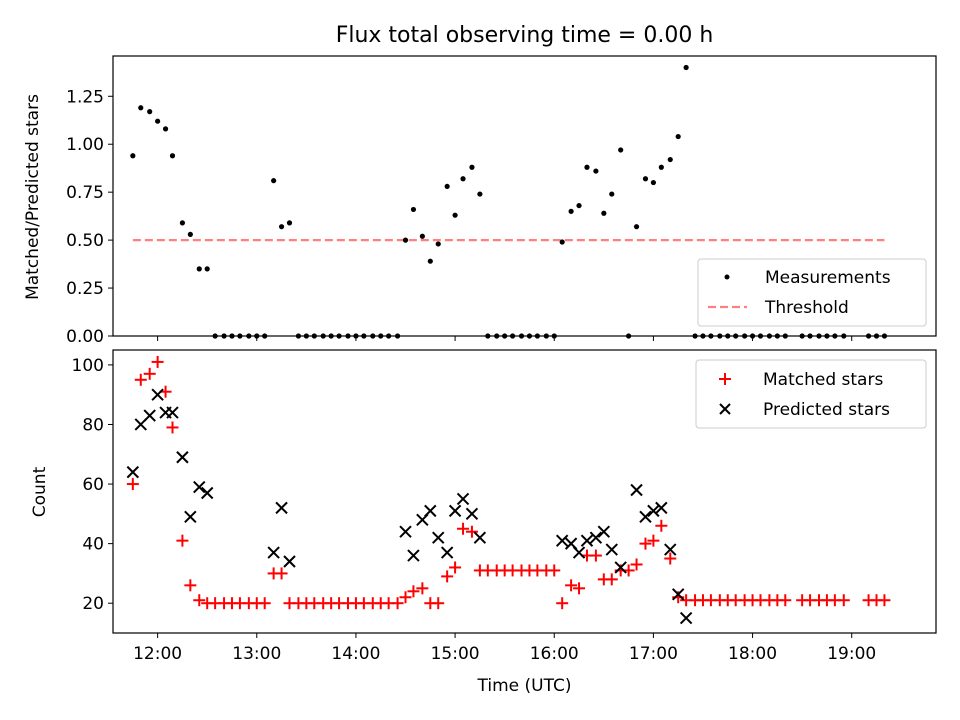 This screenshot has width=960, height=720. I want to click on top-ytick-label: 1.25, so click(85, 97).